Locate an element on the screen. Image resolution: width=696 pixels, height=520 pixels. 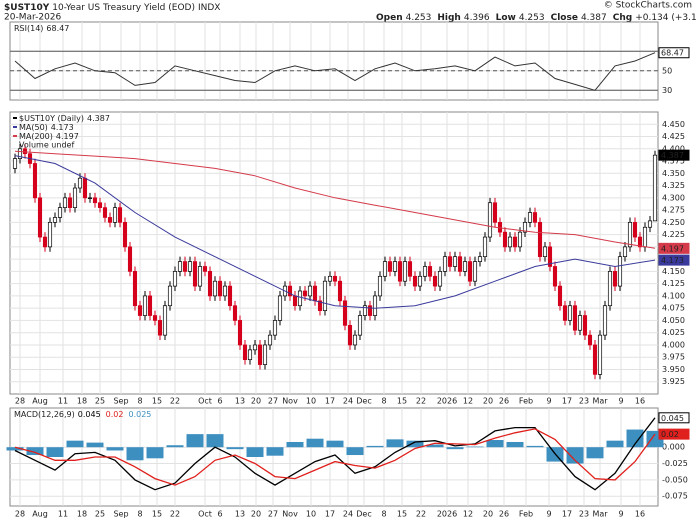
header-date: 20-Mar-2026 is located at coordinates (33, 18).